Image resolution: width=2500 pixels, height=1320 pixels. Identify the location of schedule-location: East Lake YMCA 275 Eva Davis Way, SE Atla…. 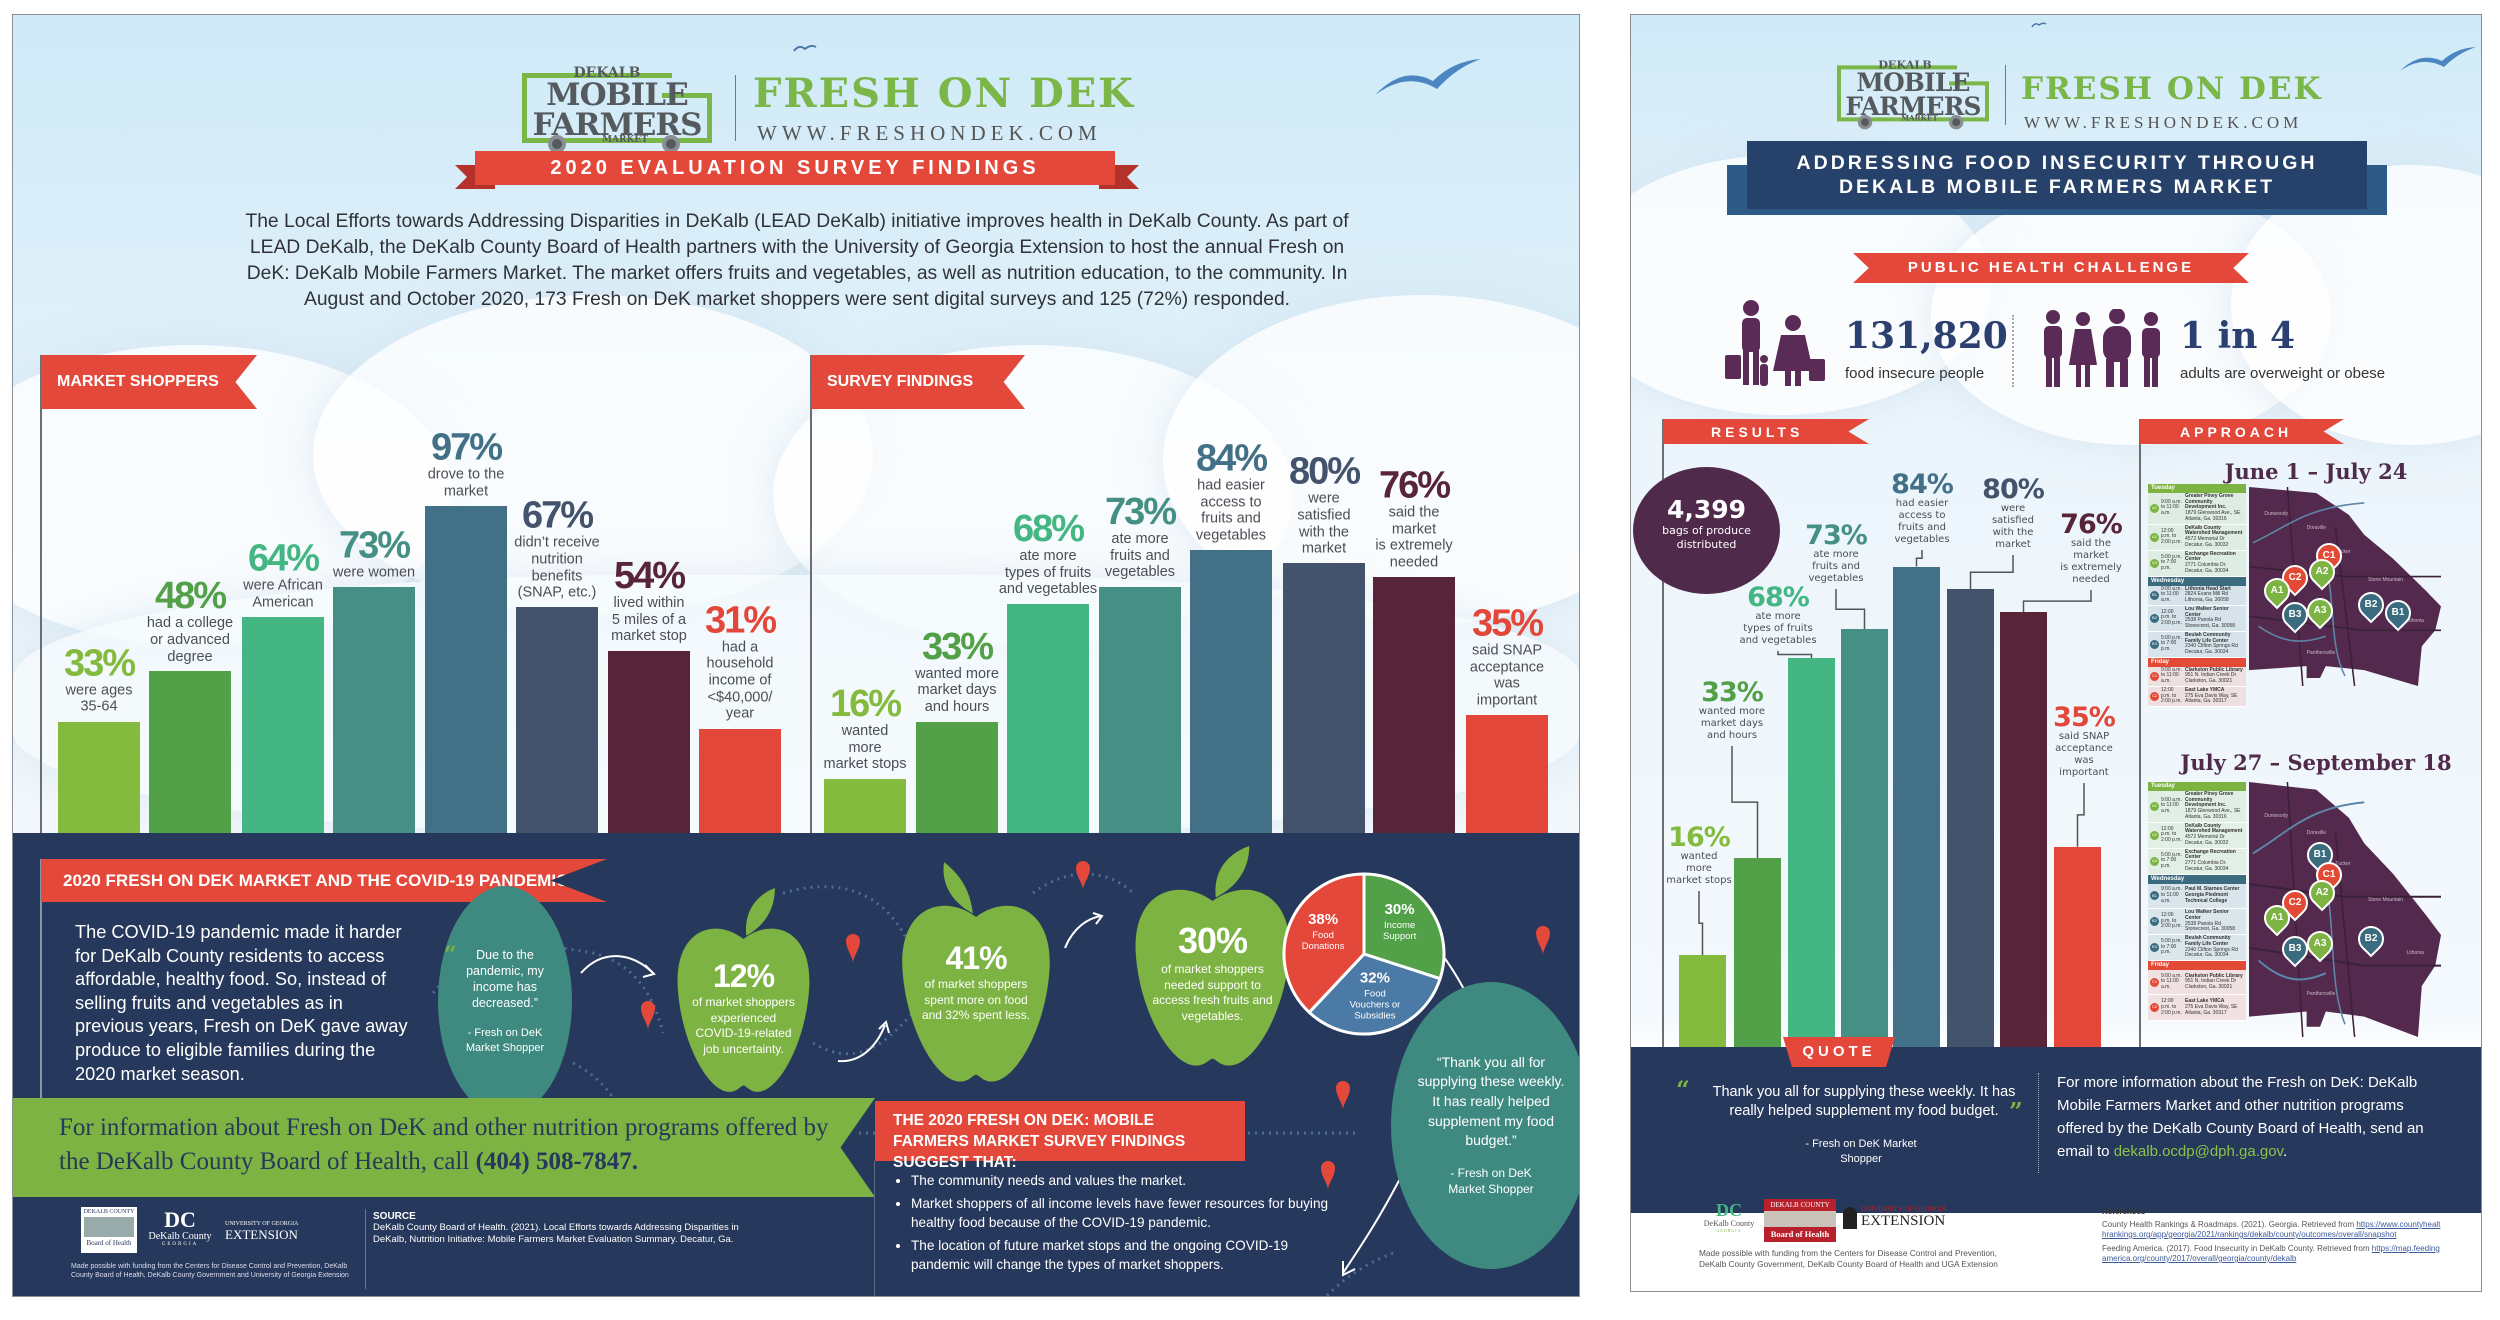
(2214, 696).